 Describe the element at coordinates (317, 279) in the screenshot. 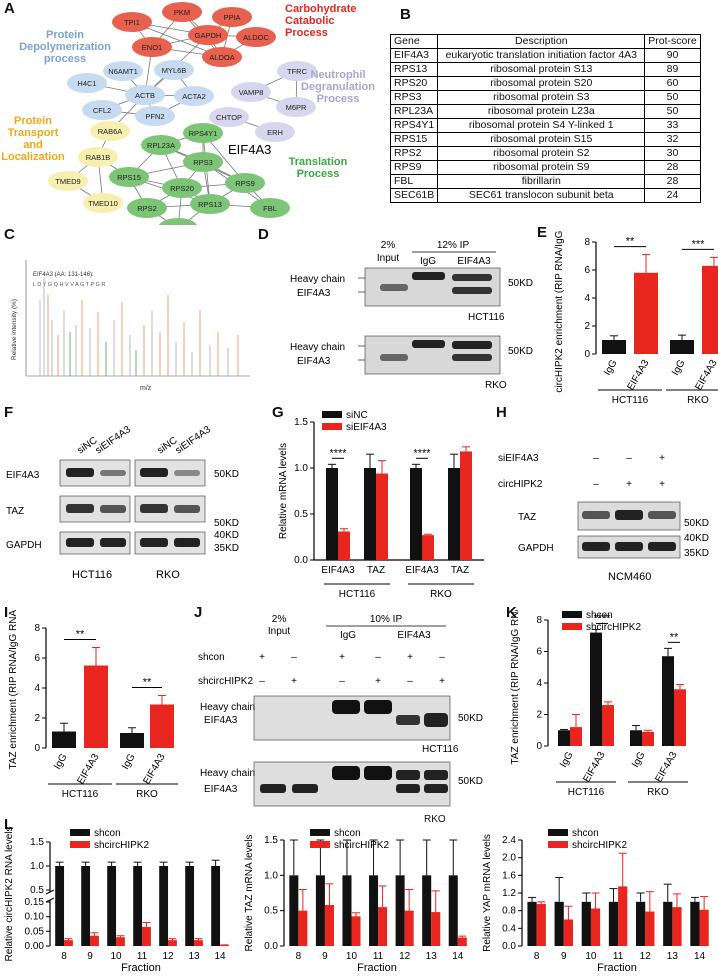

I see `d-heavy-1: Heavy chain` at that location.